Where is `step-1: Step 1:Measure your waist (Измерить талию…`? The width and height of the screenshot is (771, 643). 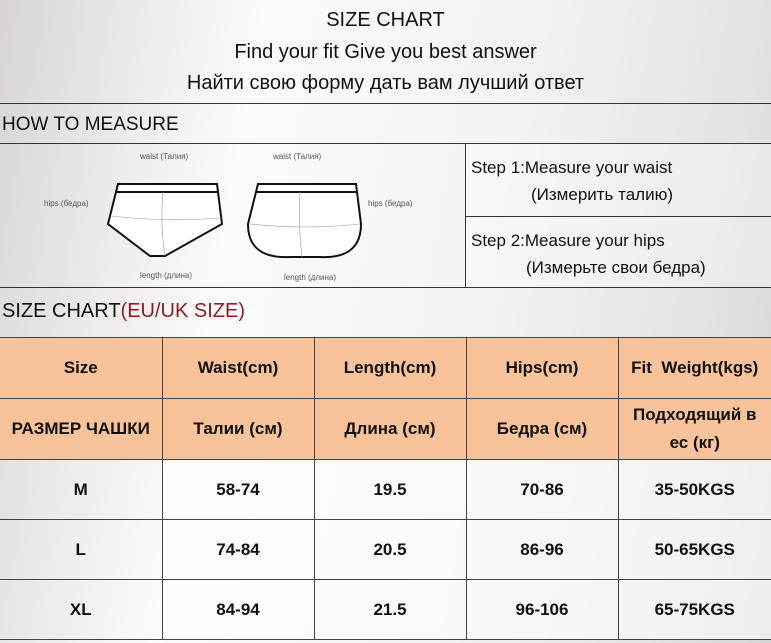
step-1: Step 1:Measure your waist (Измерить талию… is located at coordinates (618, 180).